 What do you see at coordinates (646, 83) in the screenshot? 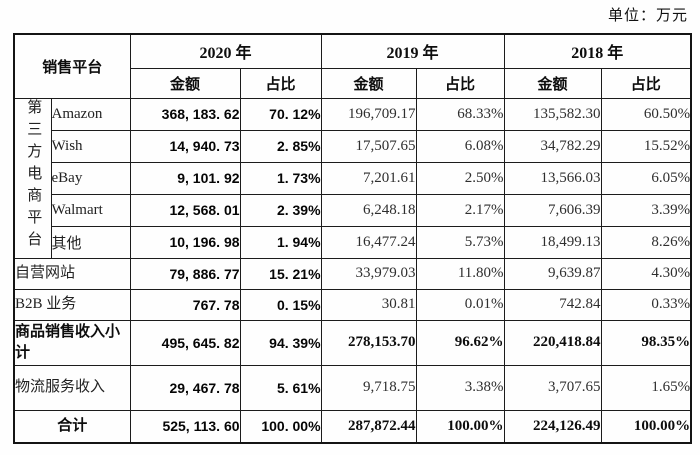
I see `header-ratio-2018: 占比` at bounding box center [646, 83].